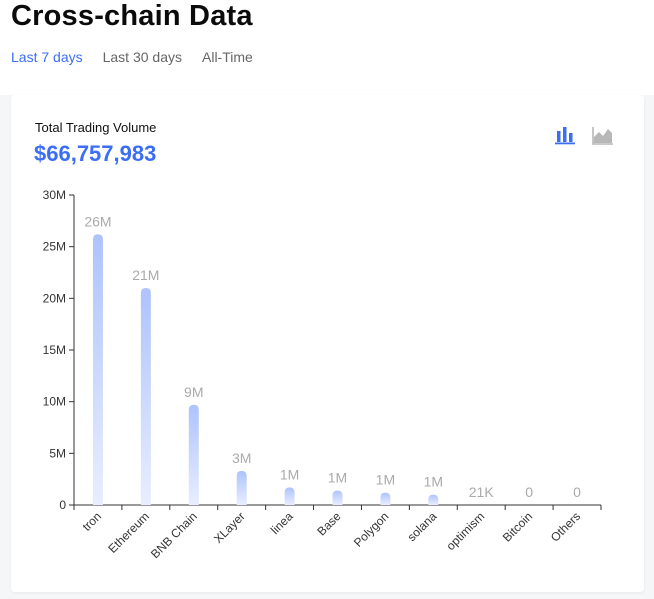 The width and height of the screenshot is (654, 599). I want to click on y-tick-label: 20M, so click(54, 298).